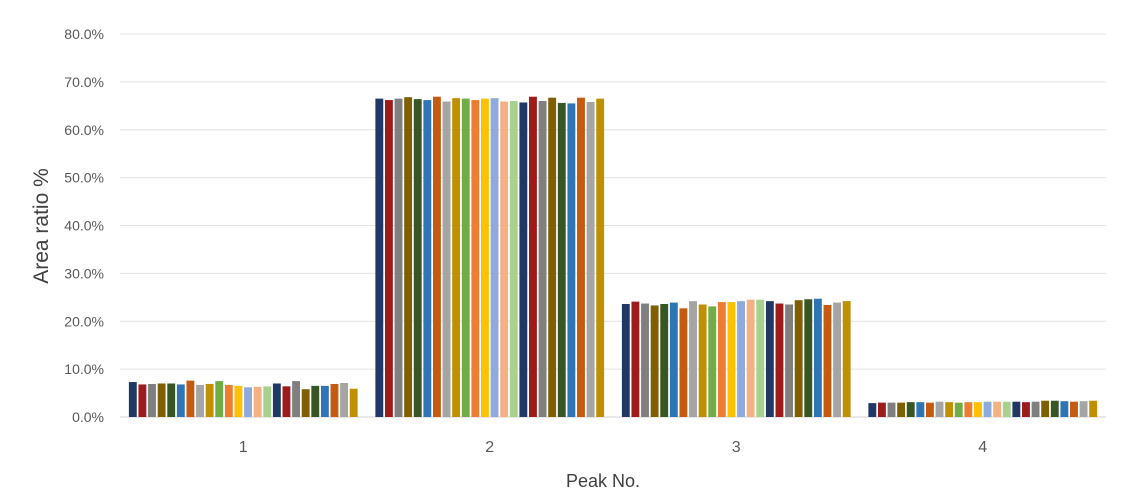 The image size is (1138, 496). What do you see at coordinates (489, 447) in the screenshot?
I see `x-tick-label: 2` at bounding box center [489, 447].